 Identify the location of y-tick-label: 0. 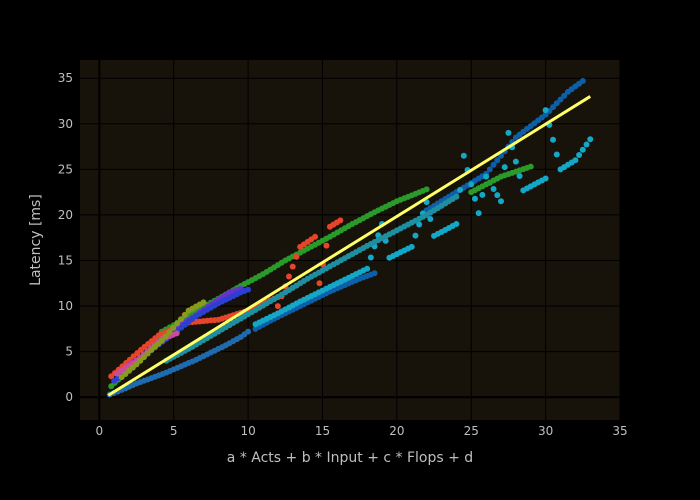
(69, 397).